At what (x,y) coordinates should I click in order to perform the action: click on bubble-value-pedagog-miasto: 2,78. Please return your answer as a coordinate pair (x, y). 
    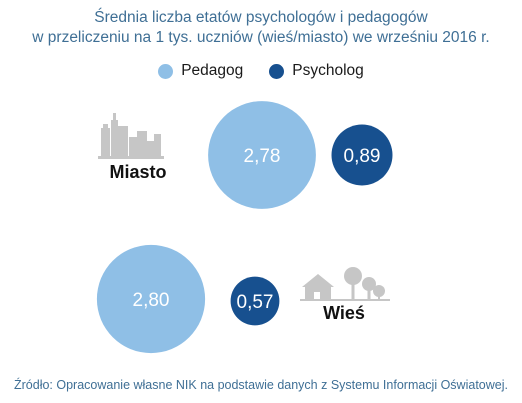
    Looking at the image, I should click on (262, 156).